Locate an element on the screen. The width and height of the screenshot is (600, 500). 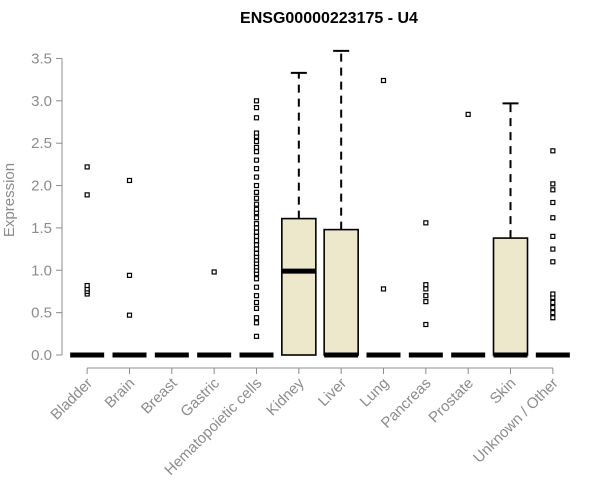
x-tick-label: Liver is located at coordinates (332, 392).